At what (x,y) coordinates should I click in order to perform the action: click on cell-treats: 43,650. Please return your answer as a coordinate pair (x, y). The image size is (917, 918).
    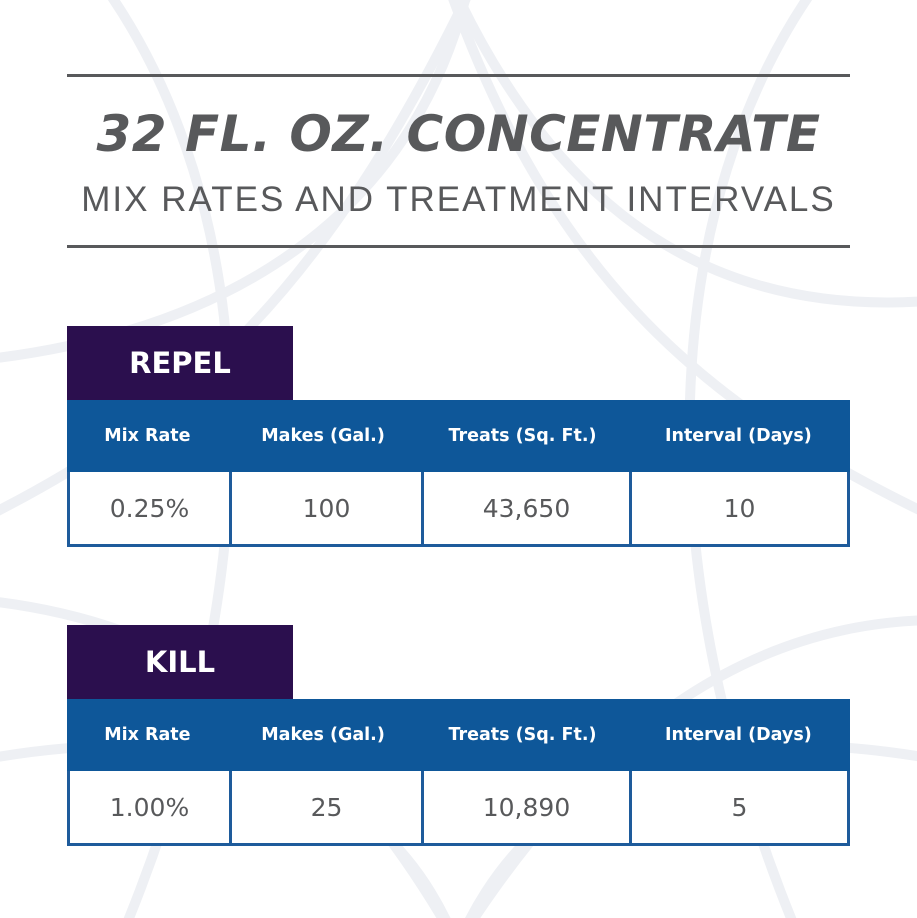
    Looking at the image, I should click on (528, 508).